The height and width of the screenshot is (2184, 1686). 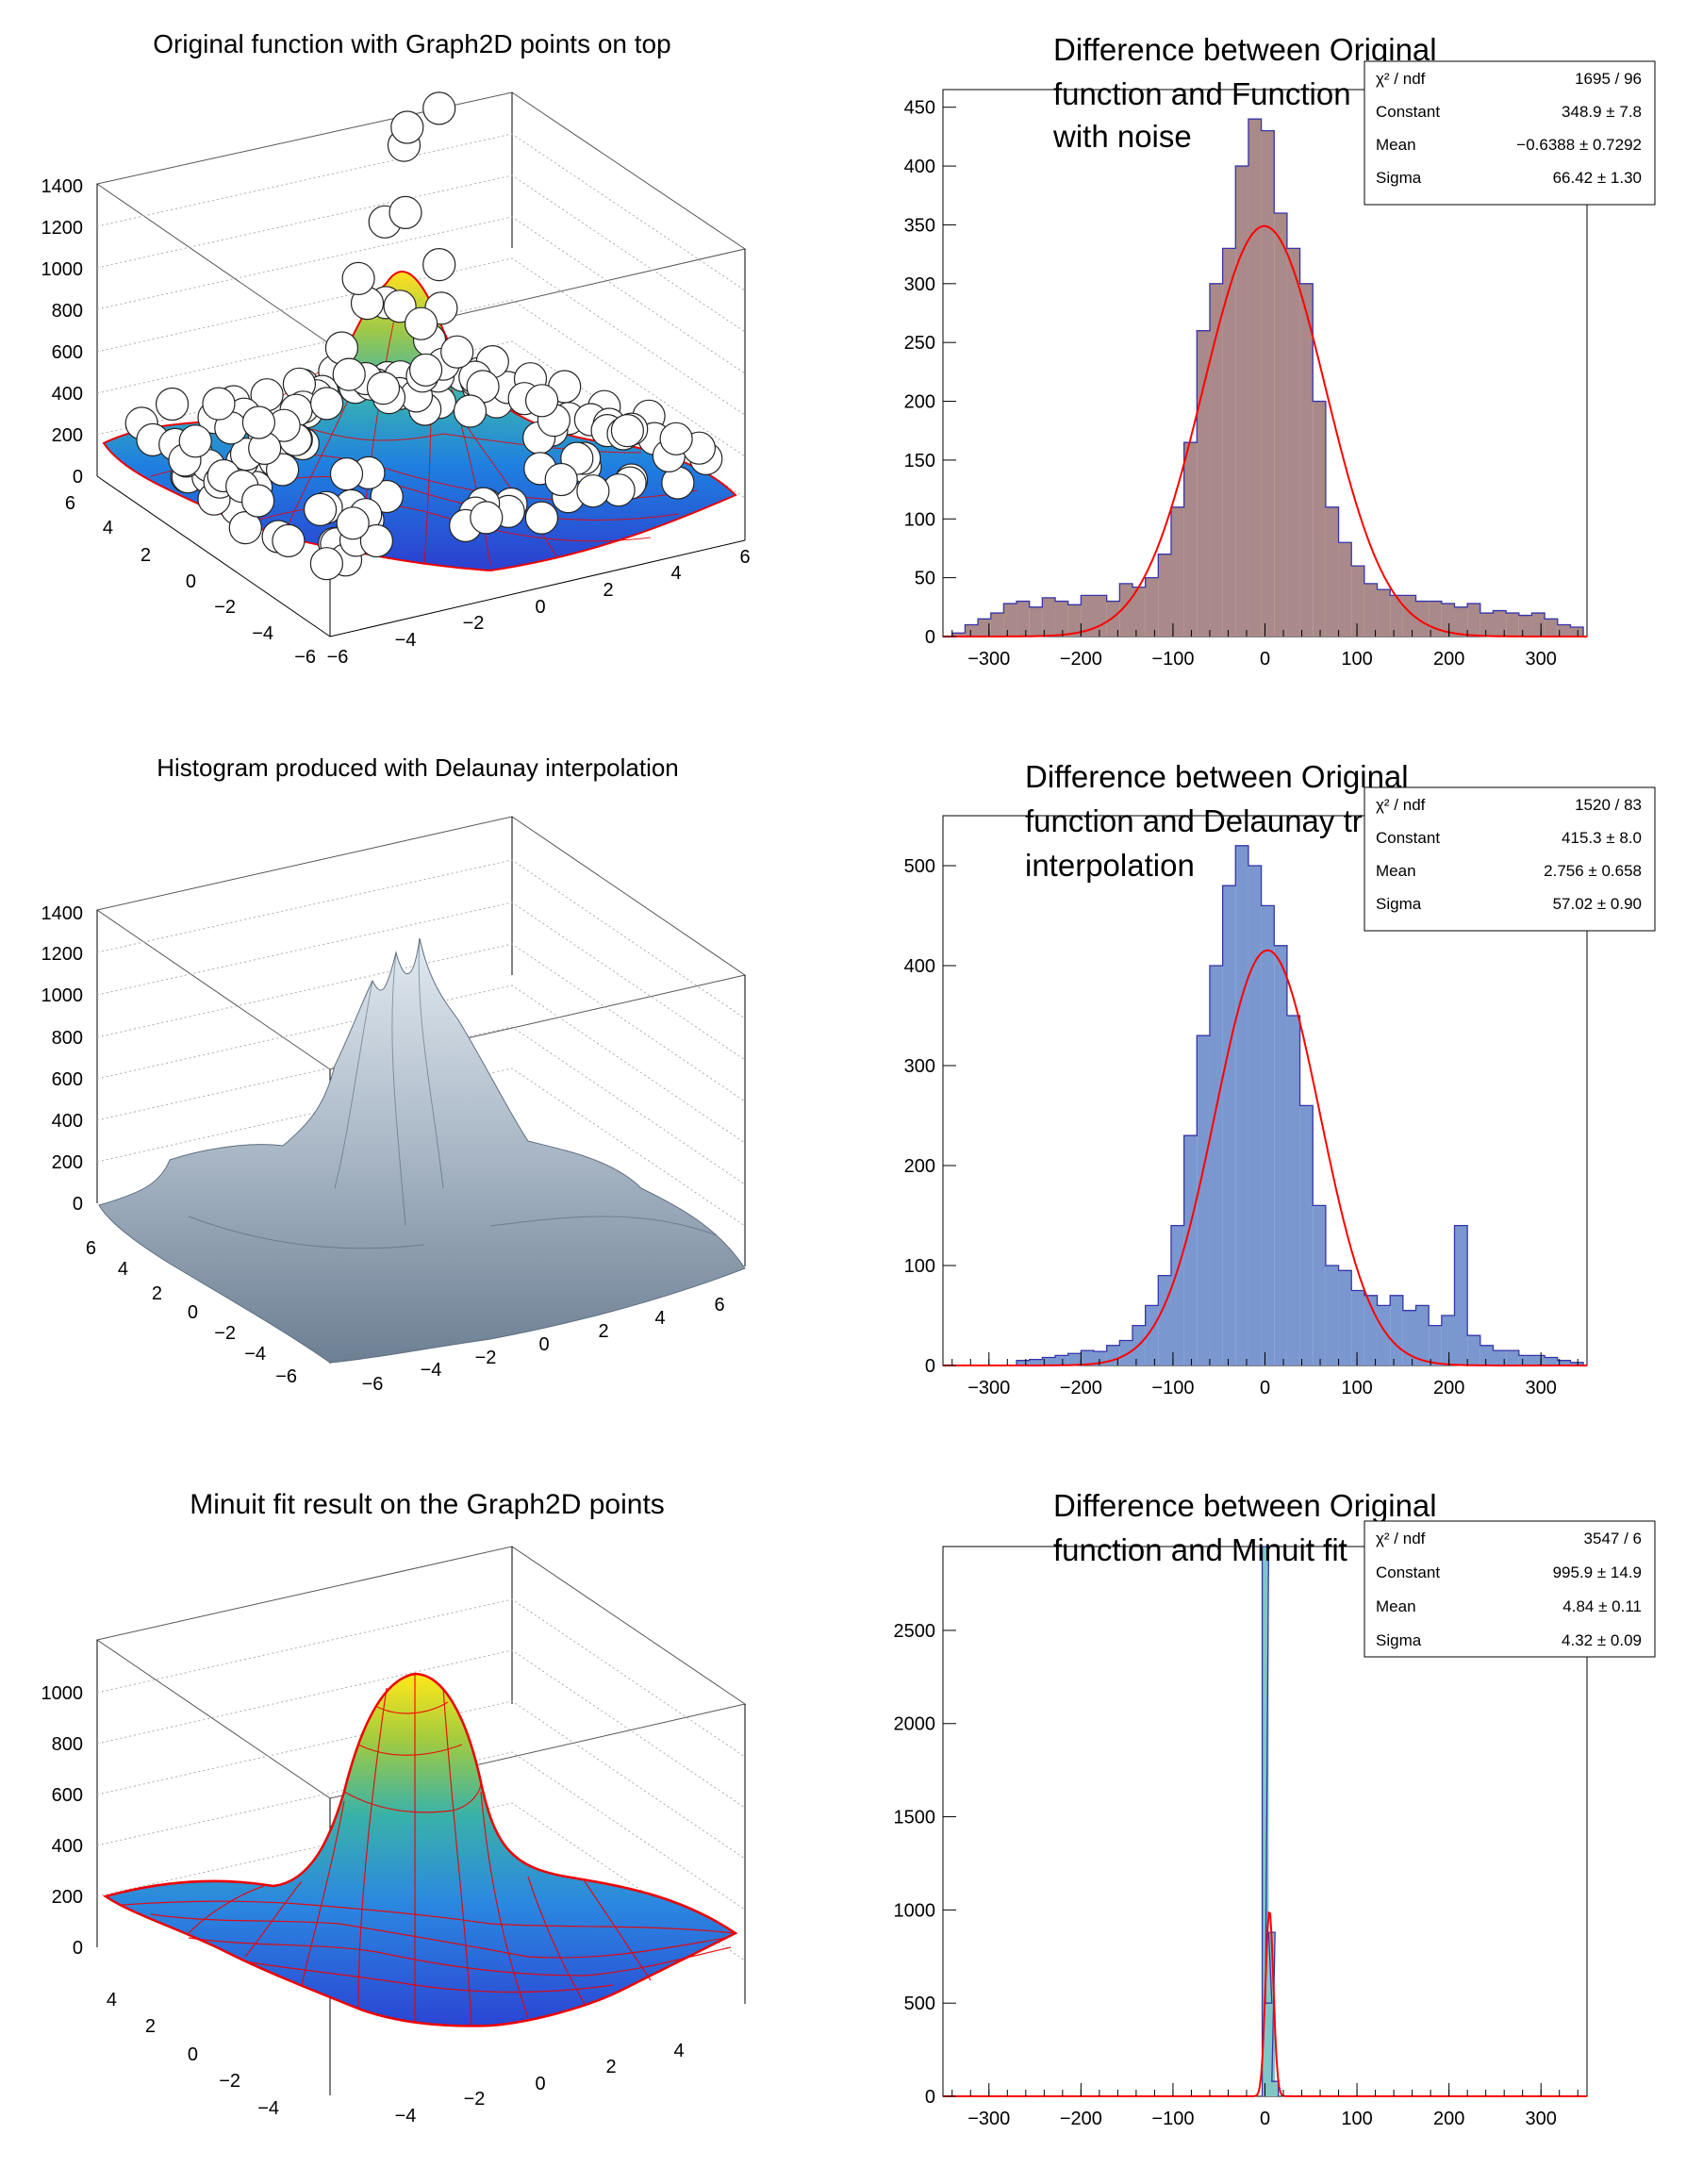 I want to click on stats-label: χ² / ndf, so click(x=1401, y=79).